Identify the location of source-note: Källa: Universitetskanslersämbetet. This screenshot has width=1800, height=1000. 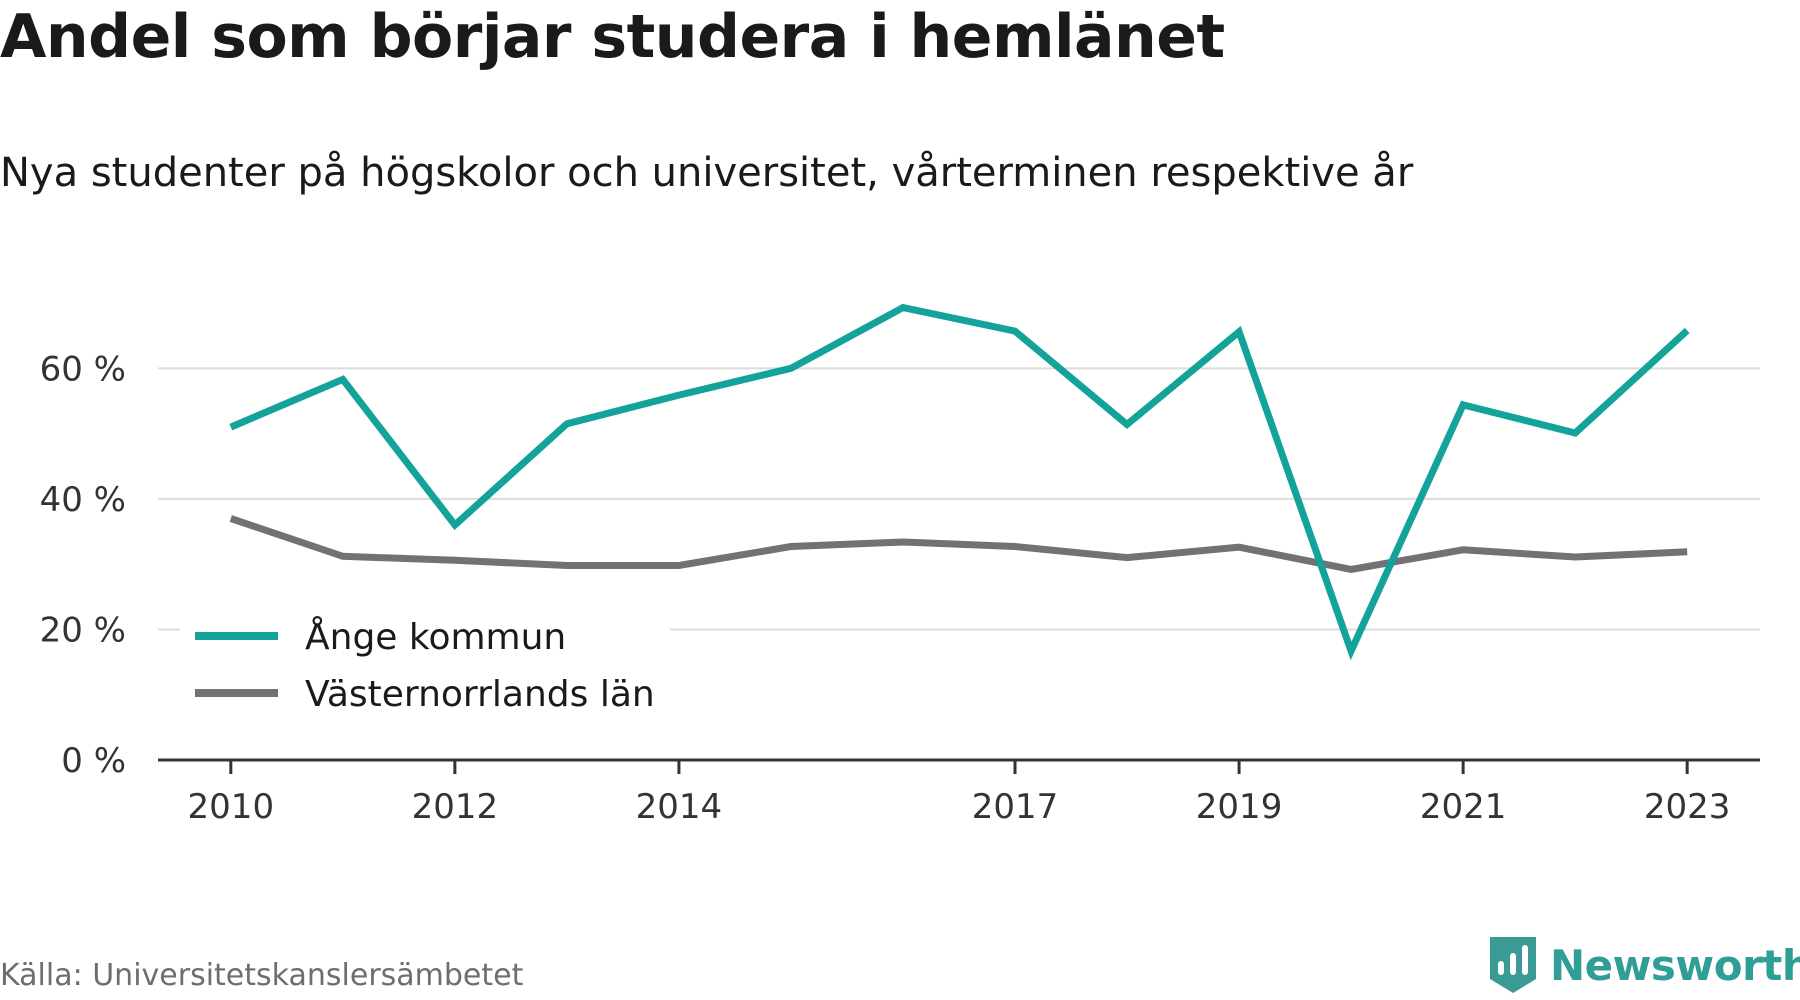
(262, 975).